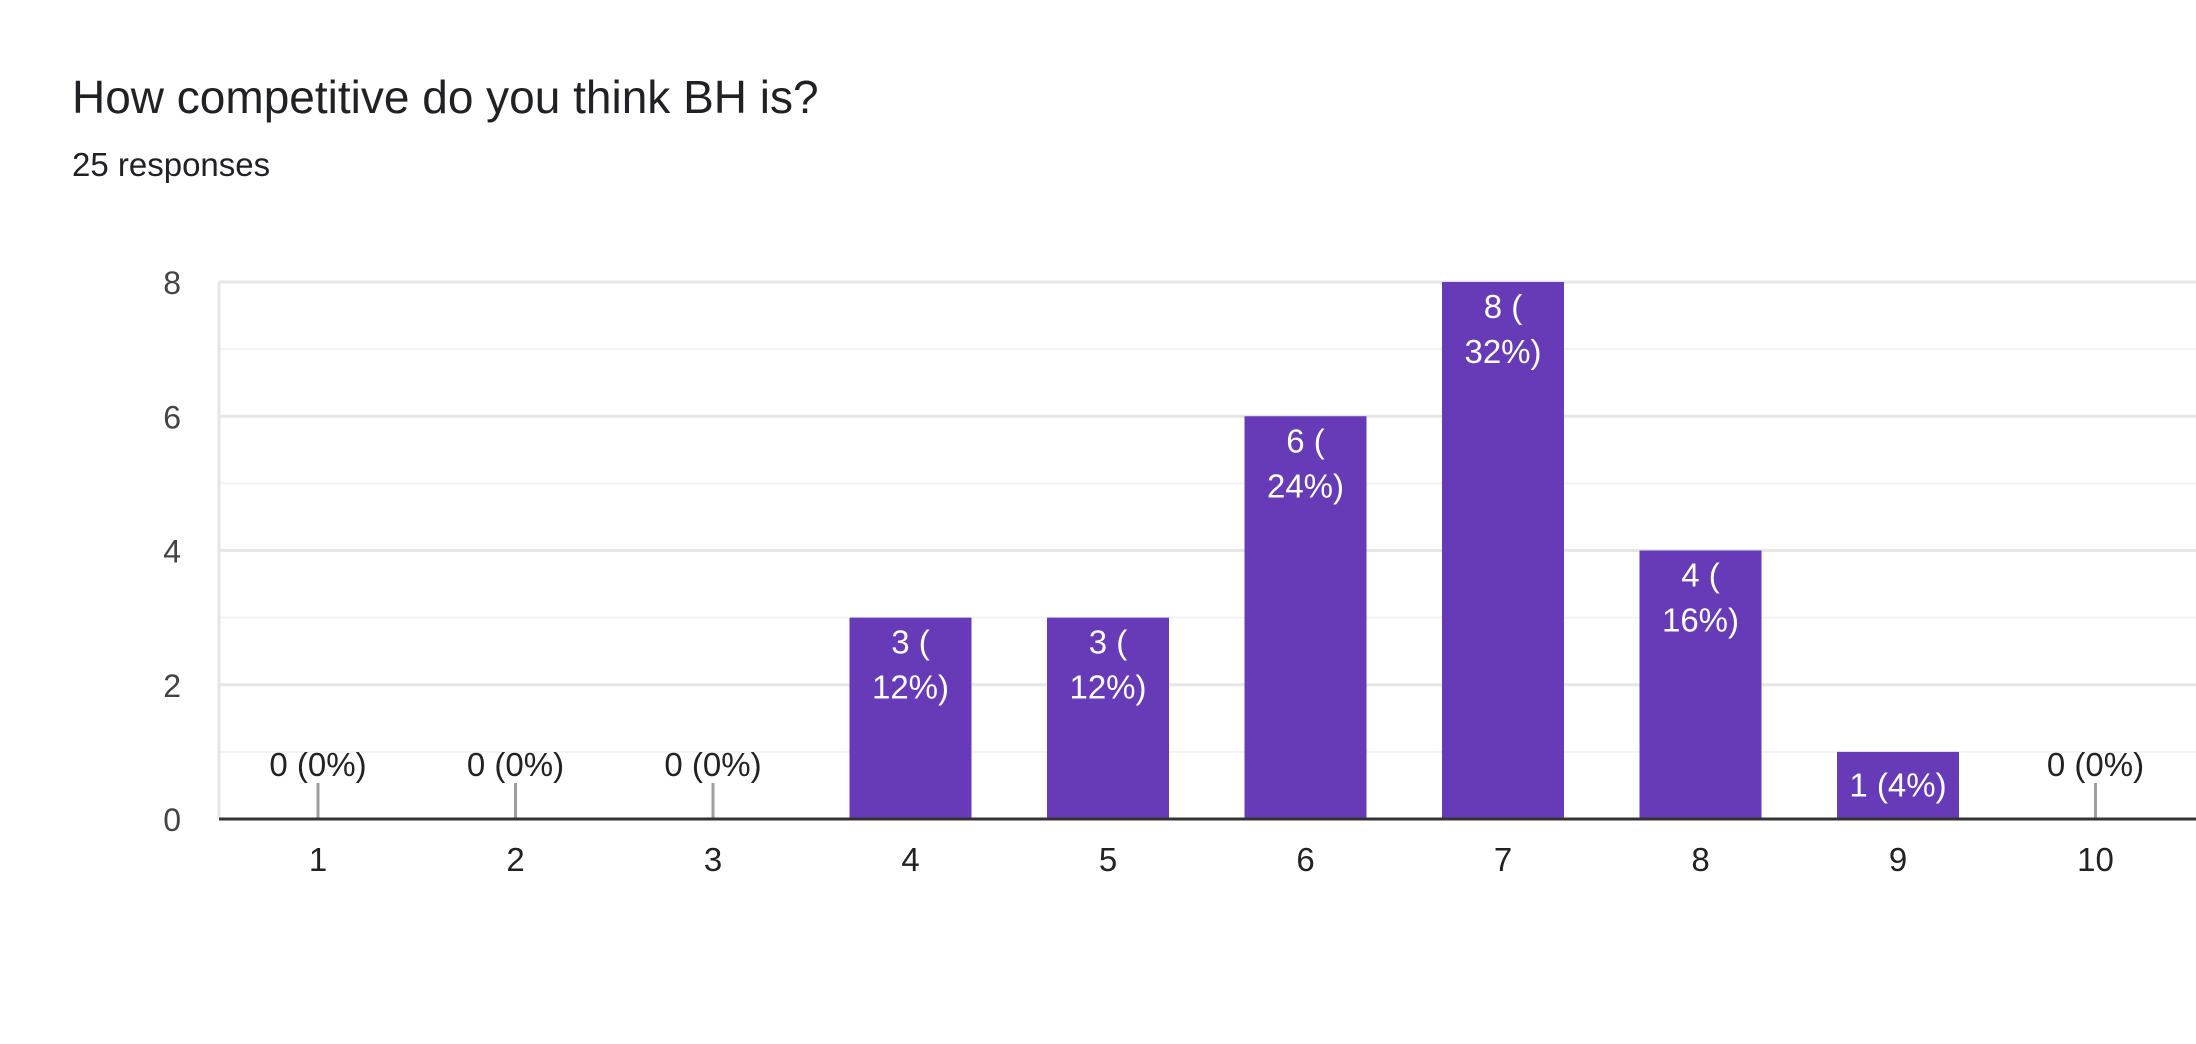 The height and width of the screenshot is (1044, 2196). I want to click on x-tick-label: 4, so click(910, 859).